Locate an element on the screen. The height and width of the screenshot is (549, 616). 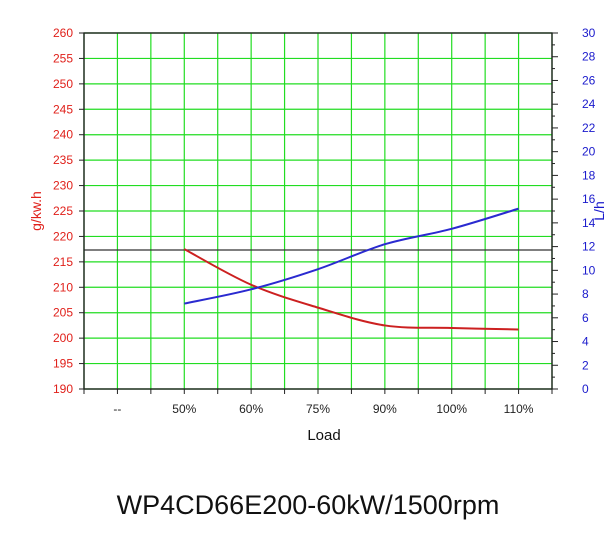
right-y-tick-label: 14 is located at coordinates (589, 223).